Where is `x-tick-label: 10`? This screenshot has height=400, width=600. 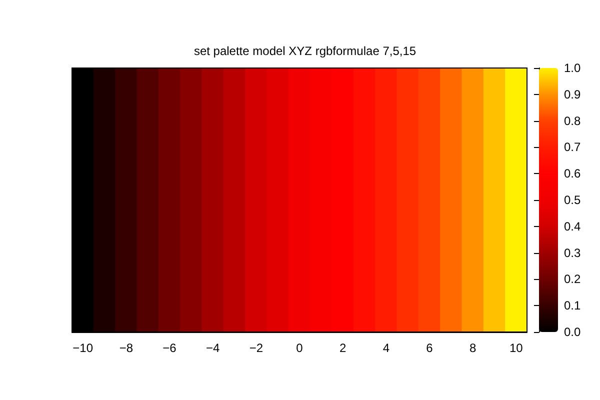 x-tick-label: 10 is located at coordinates (516, 348).